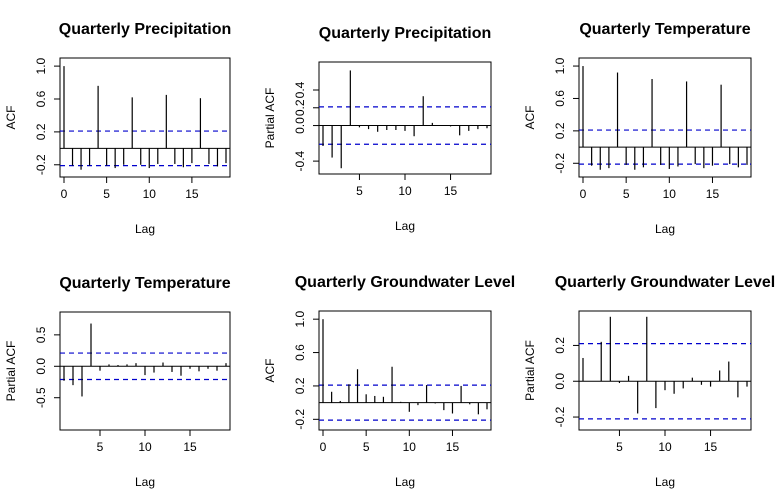 This screenshot has height=504, width=780. I want to click on y-tick-label: 0.5, so click(41, 334).